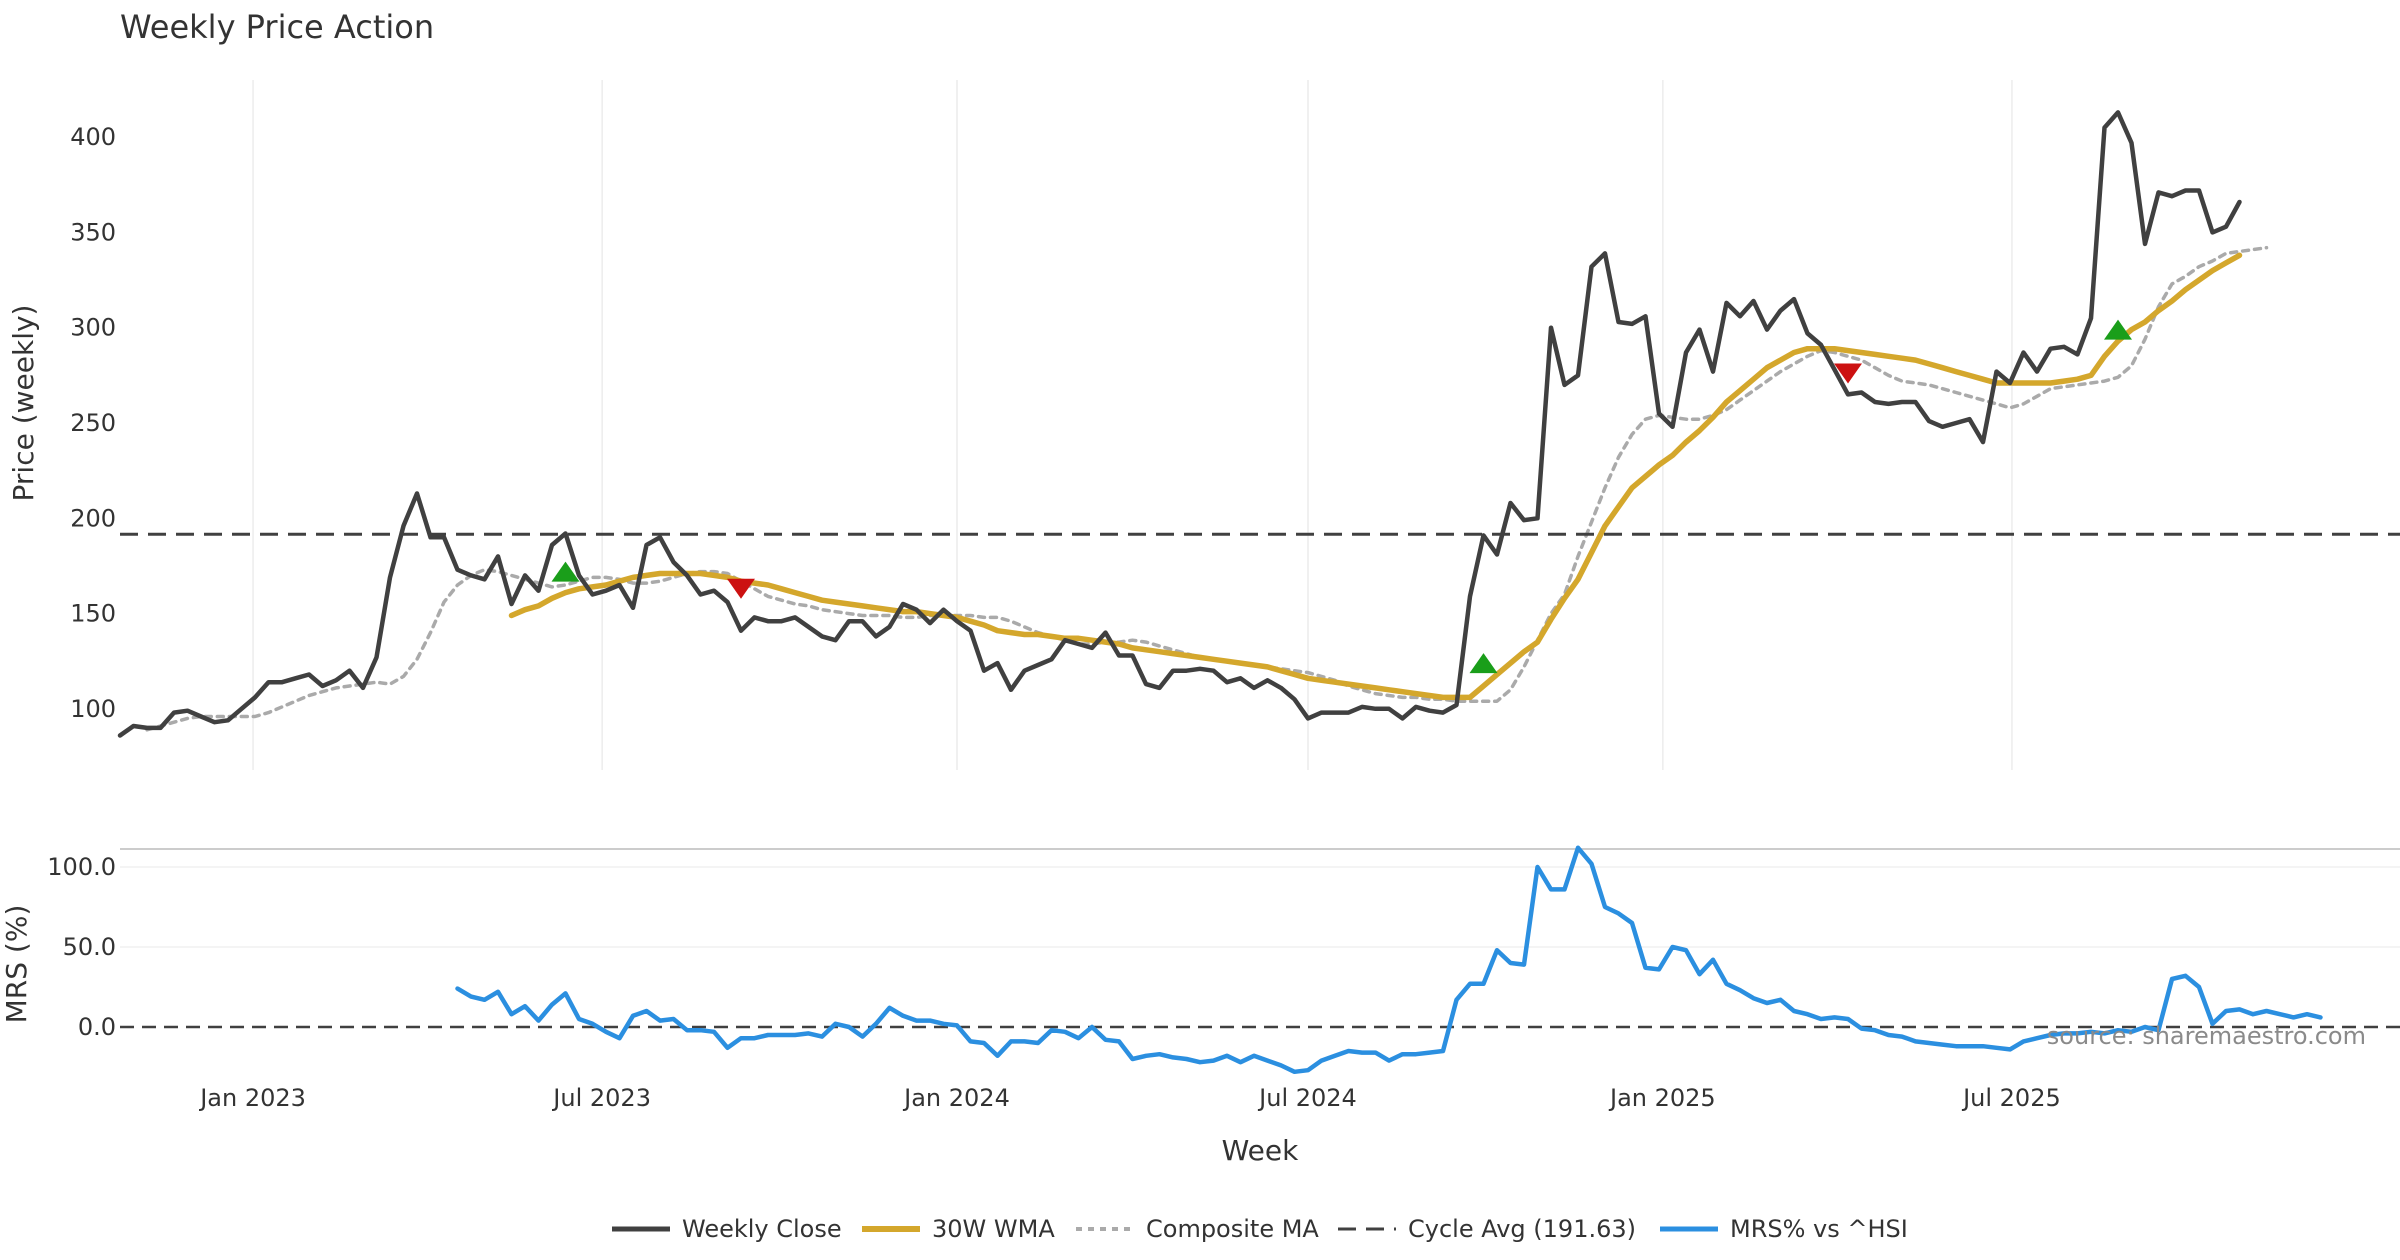 The height and width of the screenshot is (1260, 2400). I want to click on mrs-series, so click(1389, 960).